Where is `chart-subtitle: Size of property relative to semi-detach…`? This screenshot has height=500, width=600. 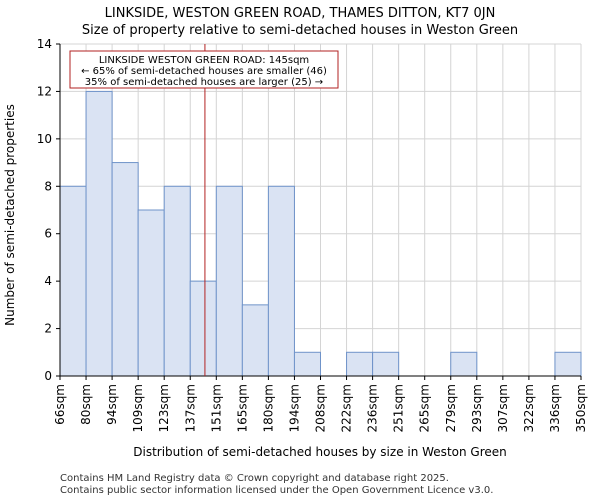
chart-subtitle: Size of property relative to semi-detach… is located at coordinates (300, 30).